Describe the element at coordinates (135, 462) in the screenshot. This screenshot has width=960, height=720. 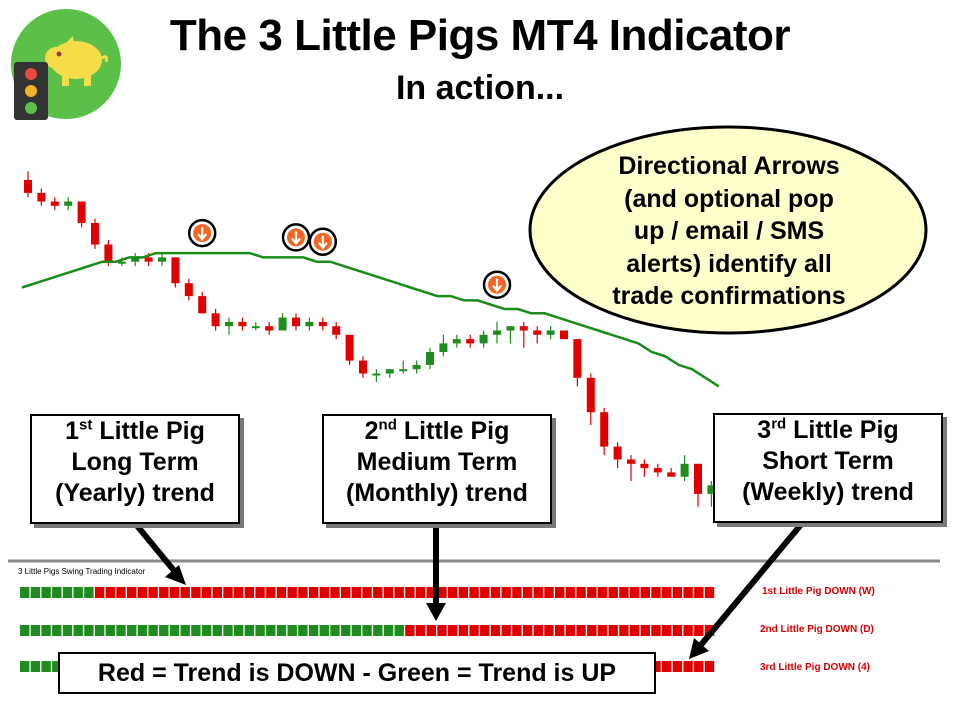
I see `callout-term: Long Term` at that location.